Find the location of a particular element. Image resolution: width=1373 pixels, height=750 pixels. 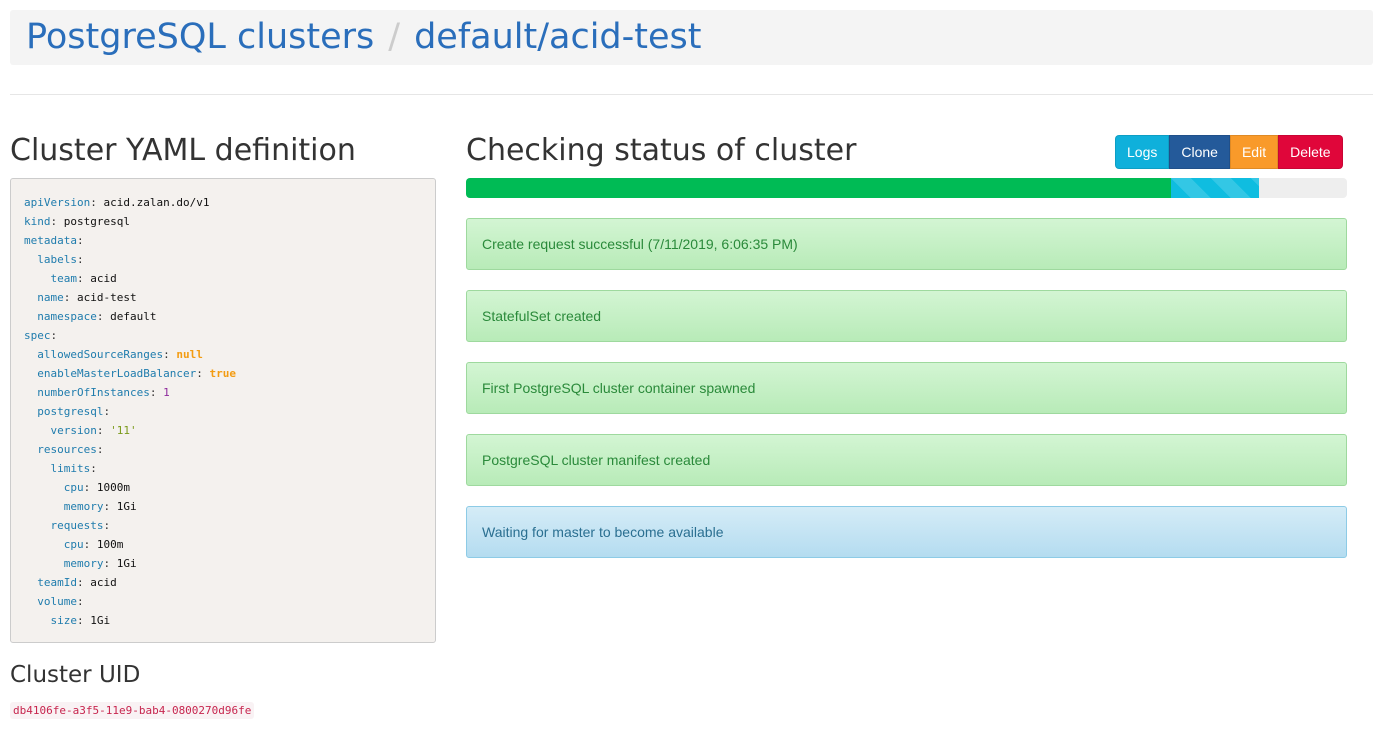

yaml-key: labels is located at coordinates (57, 259).